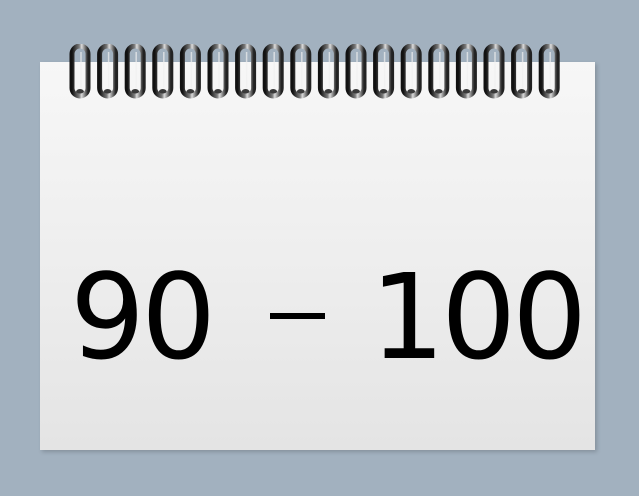 This screenshot has width=639, height=496. What do you see at coordinates (478, 317) in the screenshot?
I see `right-number: 100` at bounding box center [478, 317].